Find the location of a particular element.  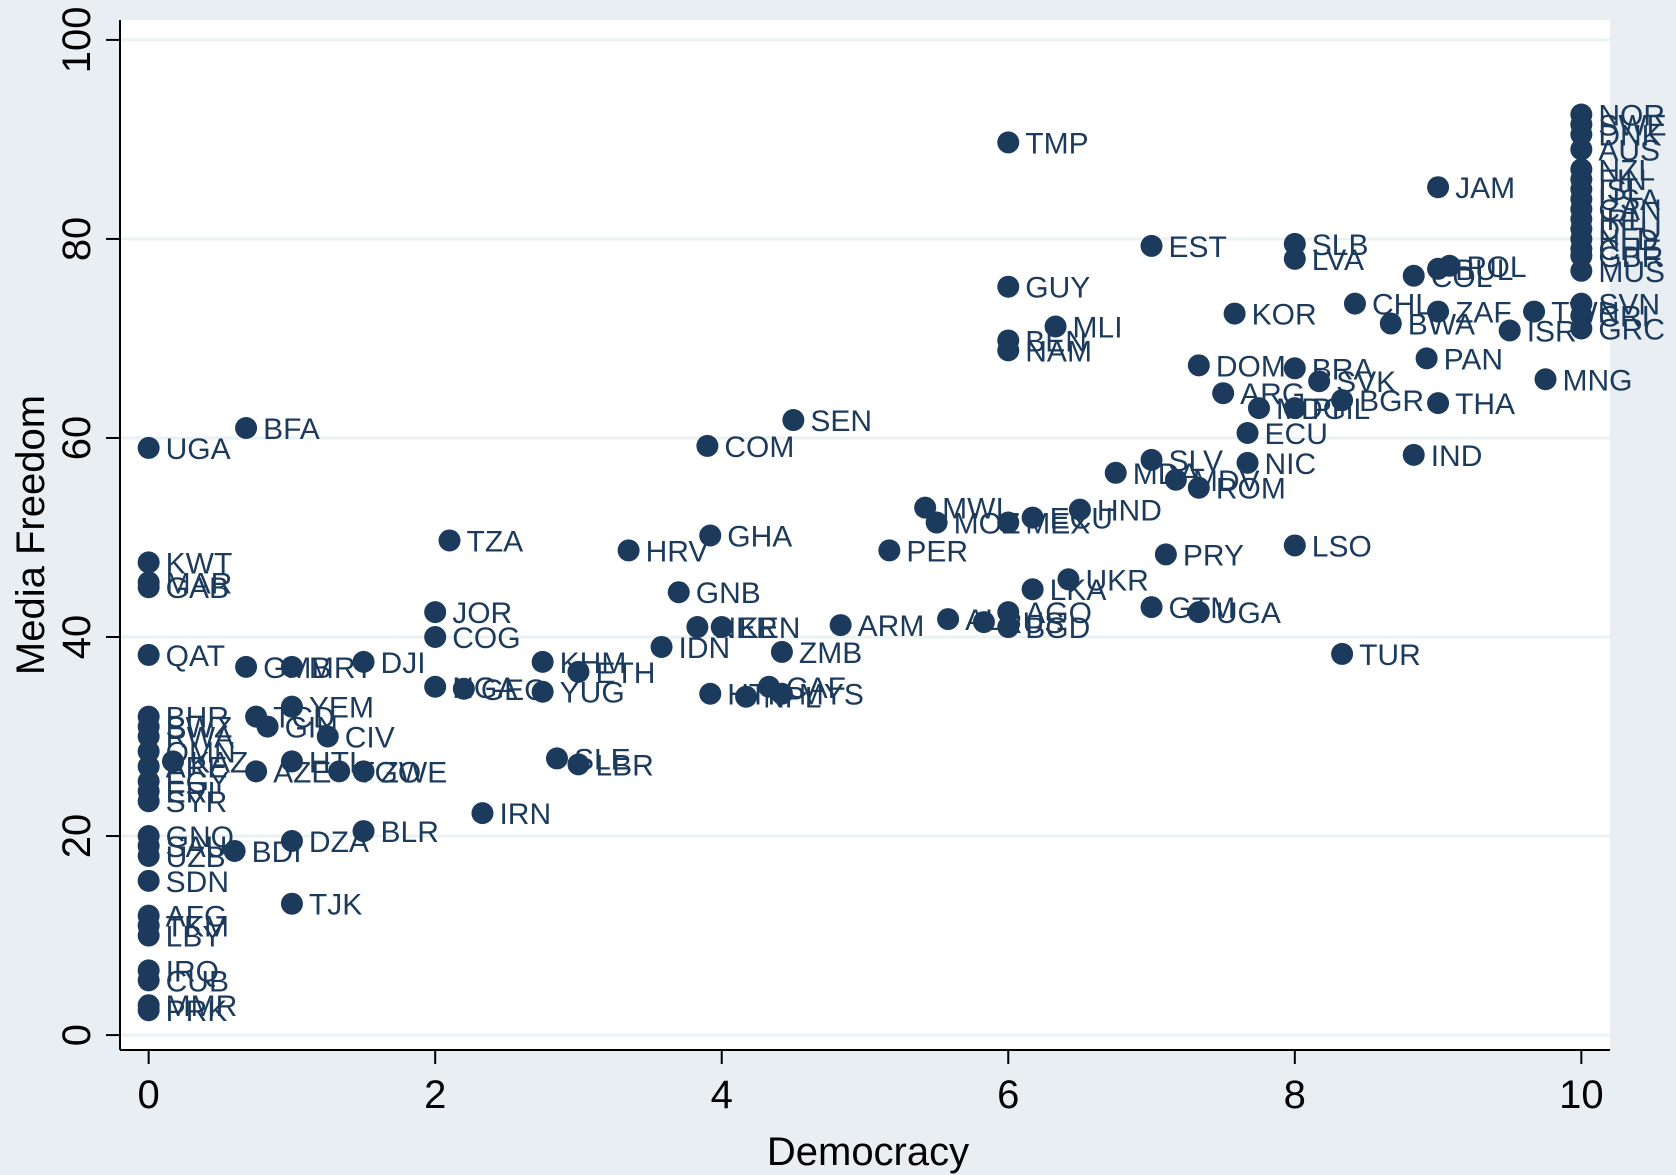

point-label: TKM is located at coordinates (197, 927).